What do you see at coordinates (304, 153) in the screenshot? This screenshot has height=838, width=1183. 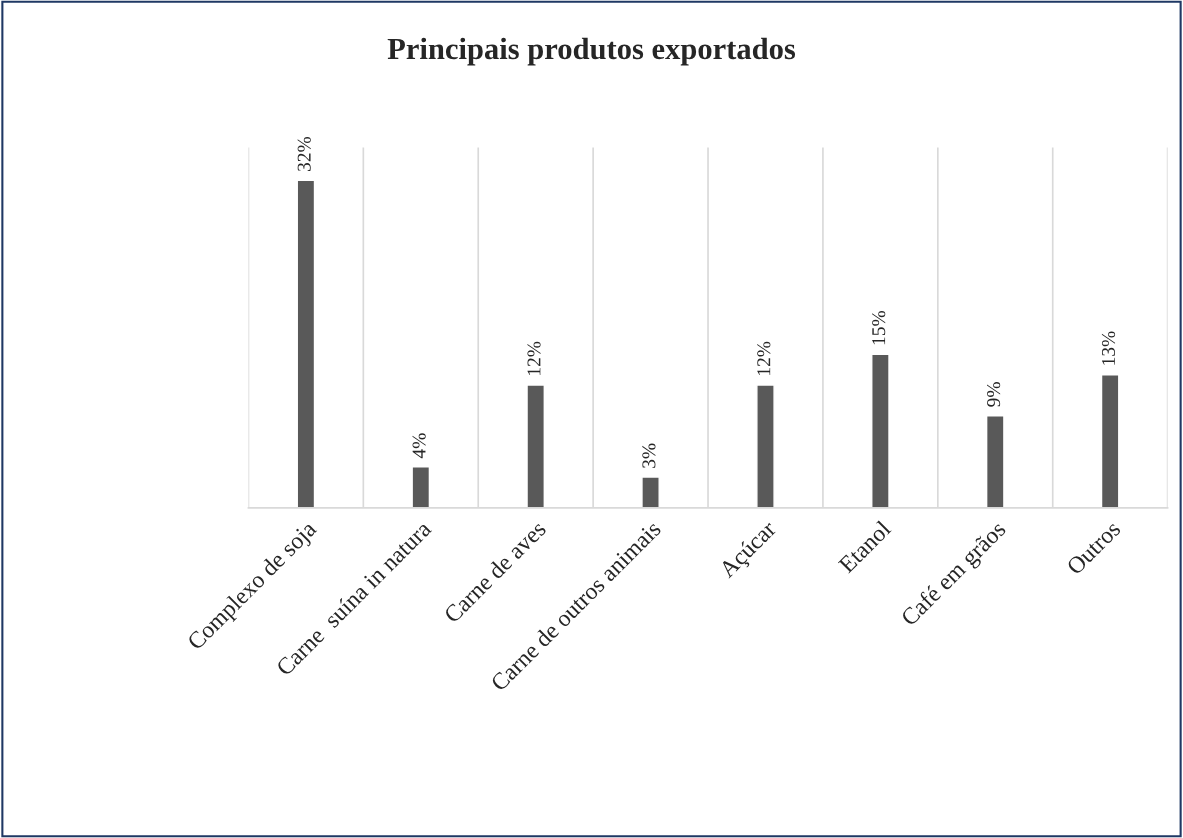 I see `data-label: 32%` at bounding box center [304, 153].